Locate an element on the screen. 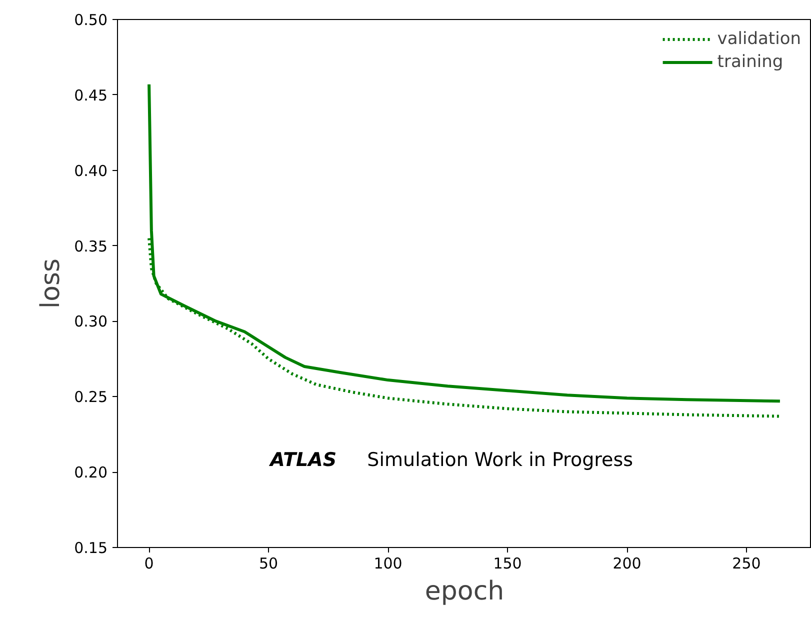 Image resolution: width=811 pixels, height=617 pixels. annotation: Simulation Work in Progress is located at coordinates (500, 459).